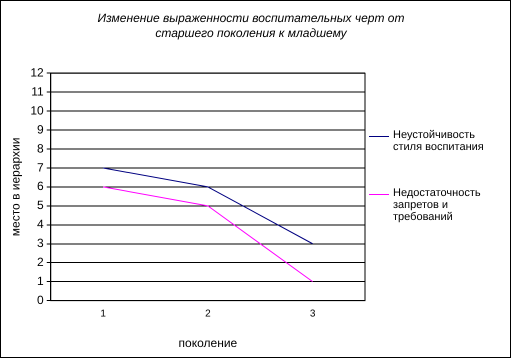  Describe the element at coordinates (37, 73) in the screenshot. I see `y-tick-label: 12` at that location.